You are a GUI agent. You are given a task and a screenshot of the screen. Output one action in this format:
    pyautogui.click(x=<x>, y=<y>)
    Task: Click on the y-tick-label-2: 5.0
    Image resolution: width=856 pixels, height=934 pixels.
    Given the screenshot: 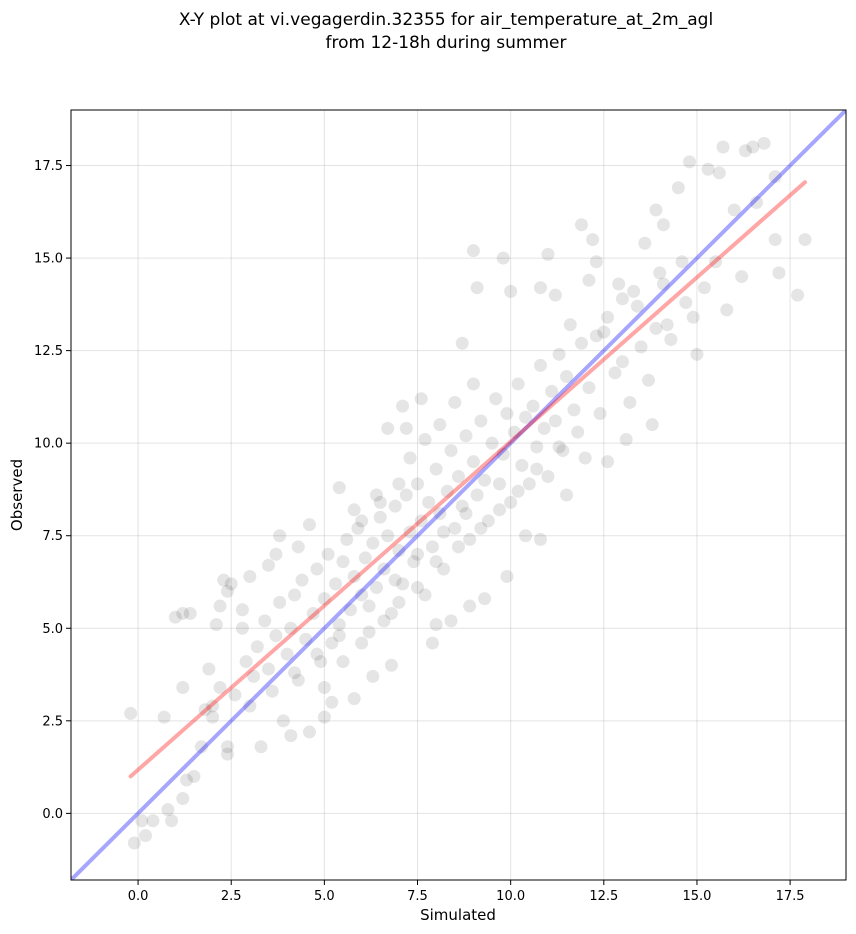 What is the action you would take?
    pyautogui.click(x=52, y=629)
    